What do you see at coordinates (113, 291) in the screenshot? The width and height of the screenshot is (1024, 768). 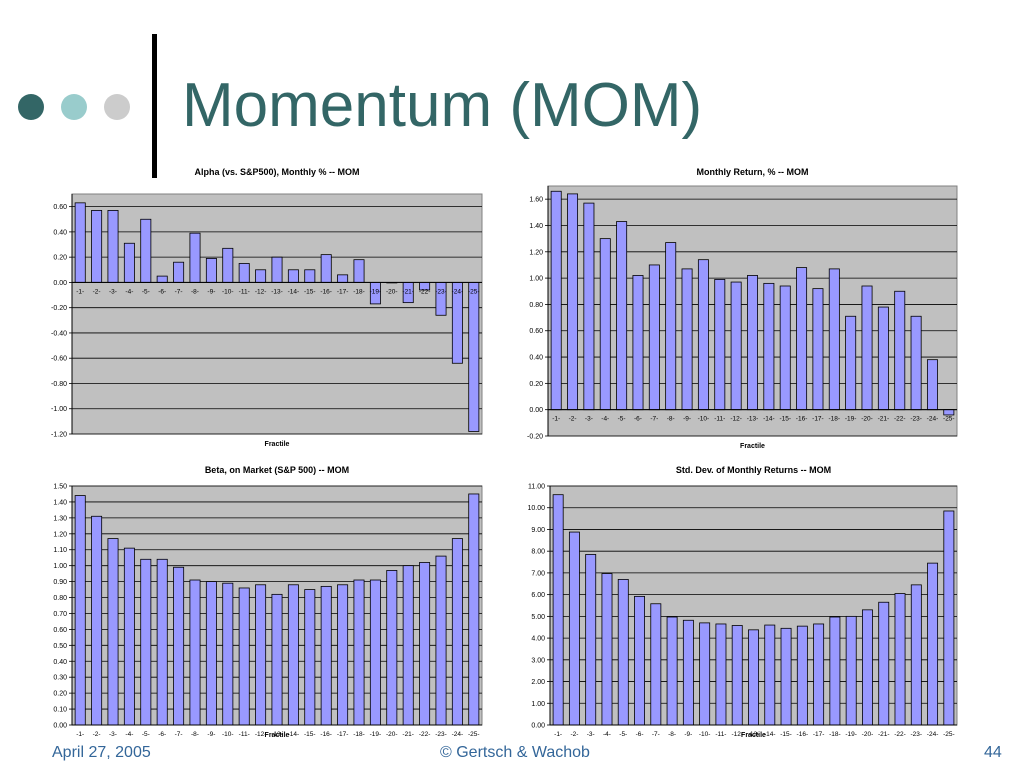 I see `x-tick-label: -3-` at bounding box center [113, 291].